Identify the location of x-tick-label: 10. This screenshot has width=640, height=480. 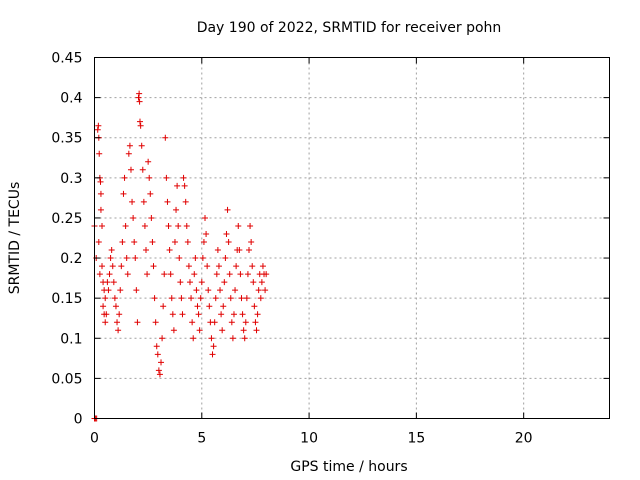
(309, 439).